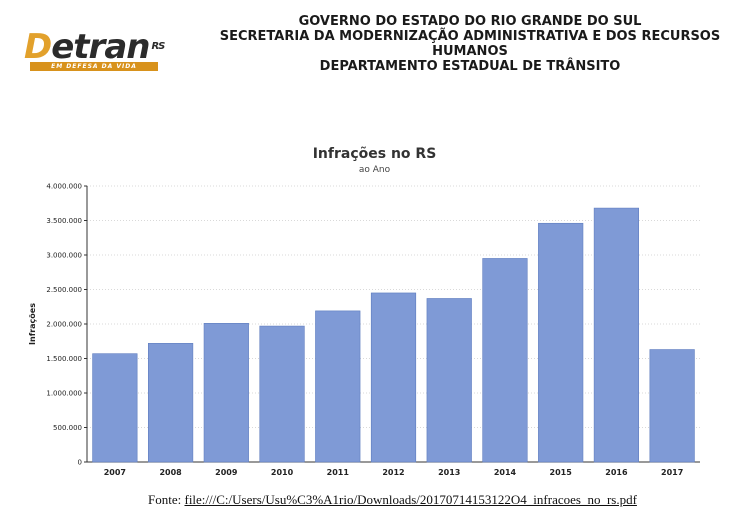 The width and height of the screenshot is (749, 515). What do you see at coordinates (64, 221) in the screenshot?
I see `y-tick-label: 3.500.000` at bounding box center [64, 221].